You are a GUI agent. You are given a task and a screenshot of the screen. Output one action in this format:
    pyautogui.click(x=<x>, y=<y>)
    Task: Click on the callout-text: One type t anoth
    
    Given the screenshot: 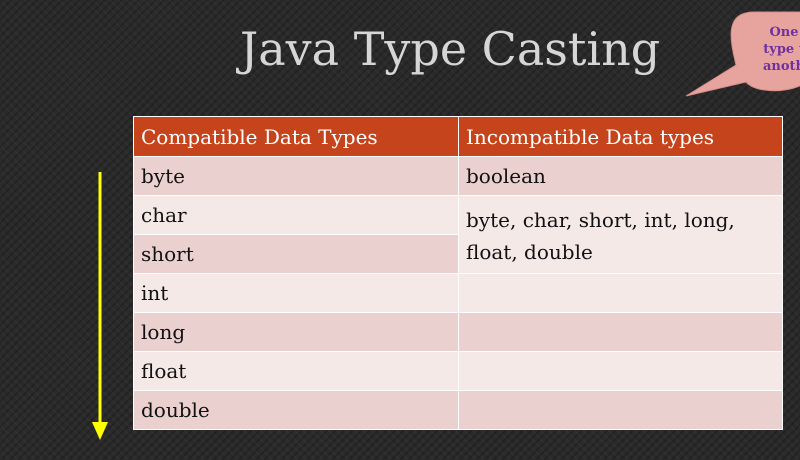 What is the action you would take?
    pyautogui.click(x=767, y=49)
    